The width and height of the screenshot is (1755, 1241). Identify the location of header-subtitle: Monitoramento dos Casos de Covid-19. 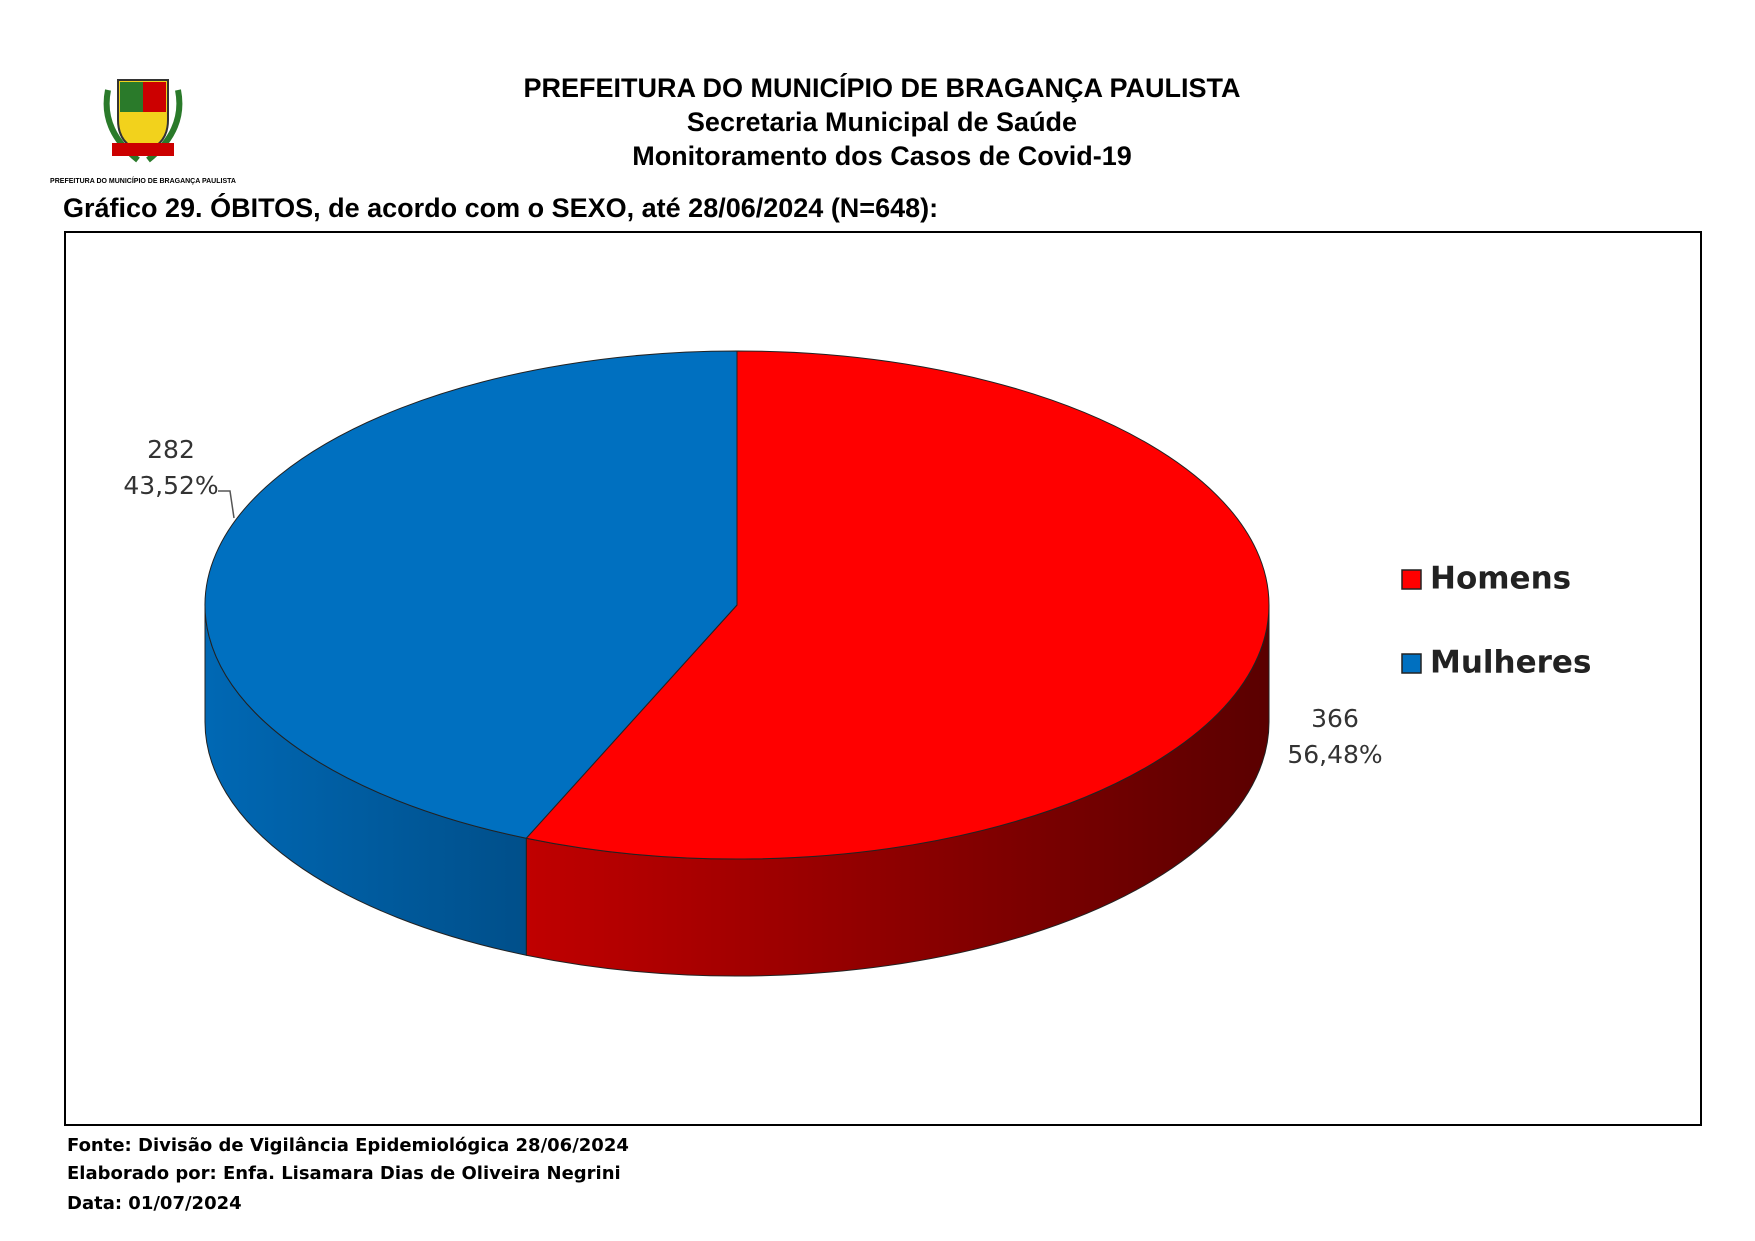
(882, 156).